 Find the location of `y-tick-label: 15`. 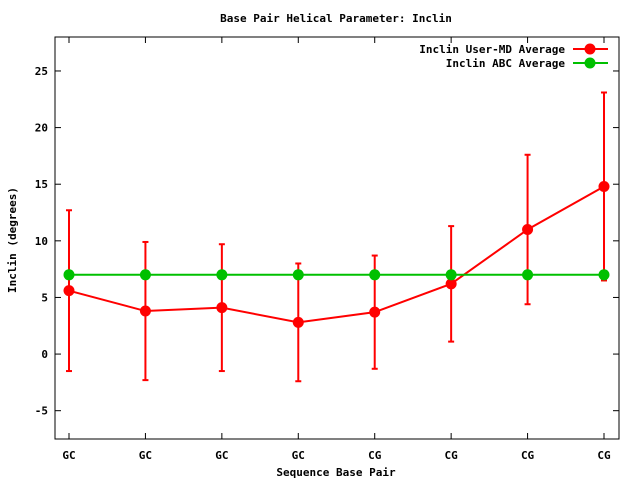

y-tick-label: 15 is located at coordinates (41, 184).